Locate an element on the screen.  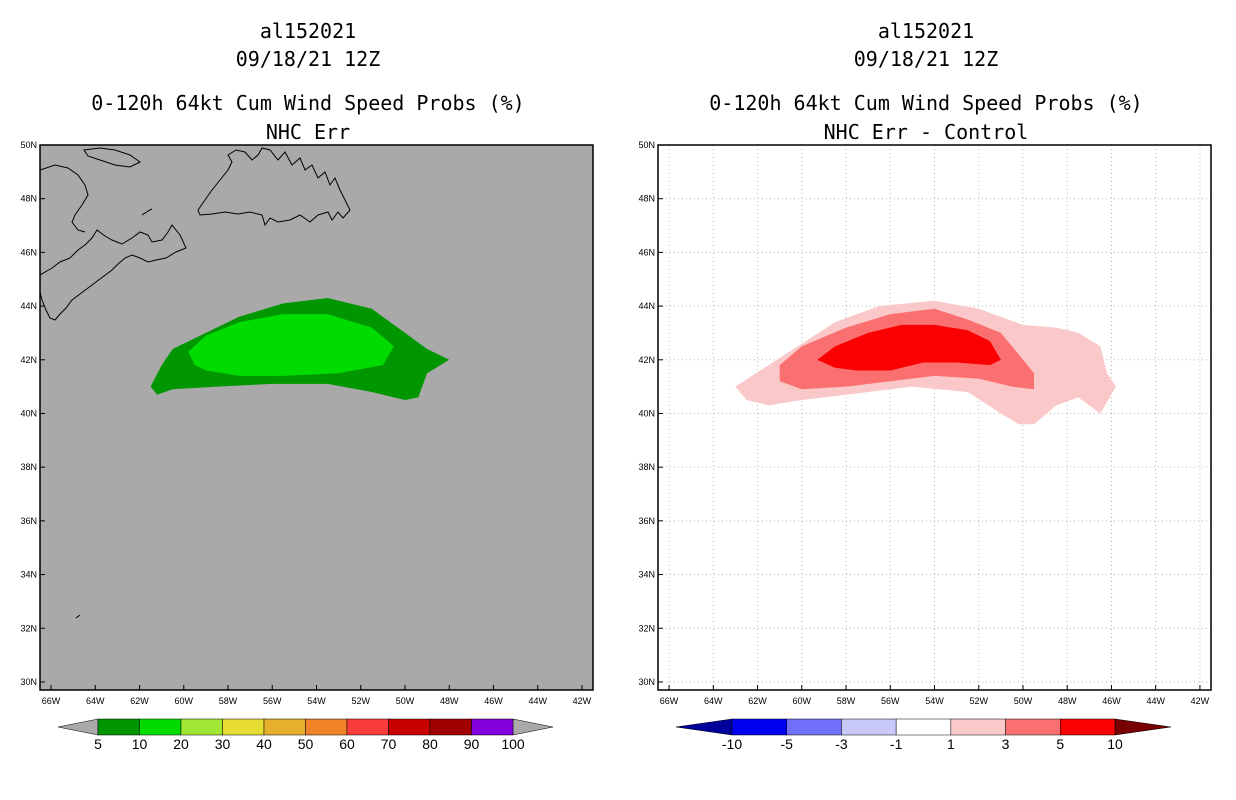
right-contours is located at coordinates (925, 362).